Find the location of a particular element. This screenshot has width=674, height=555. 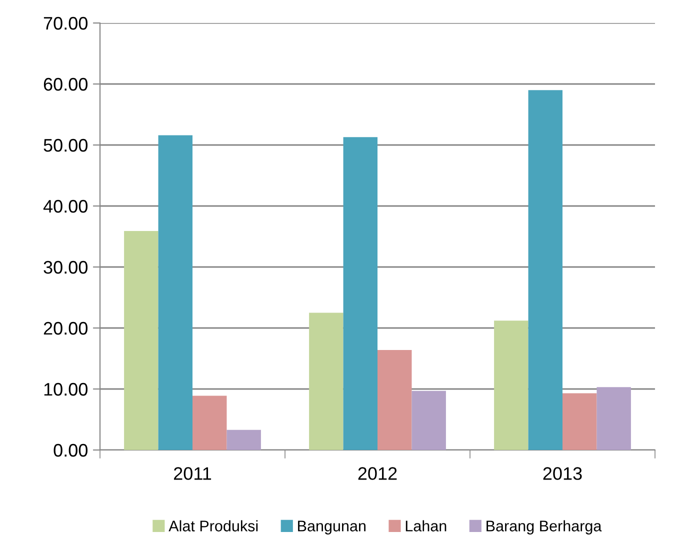

y-tick-label: 30.00 is located at coordinates (66, 267).